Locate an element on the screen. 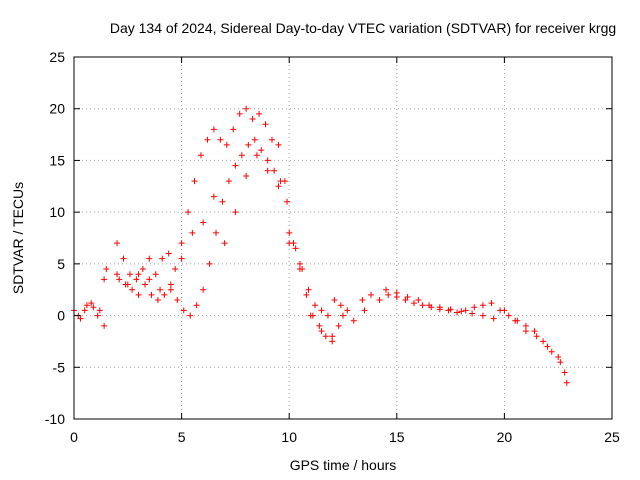 This screenshot has width=640, height=480. y-tick-label: 10 is located at coordinates (57, 212).